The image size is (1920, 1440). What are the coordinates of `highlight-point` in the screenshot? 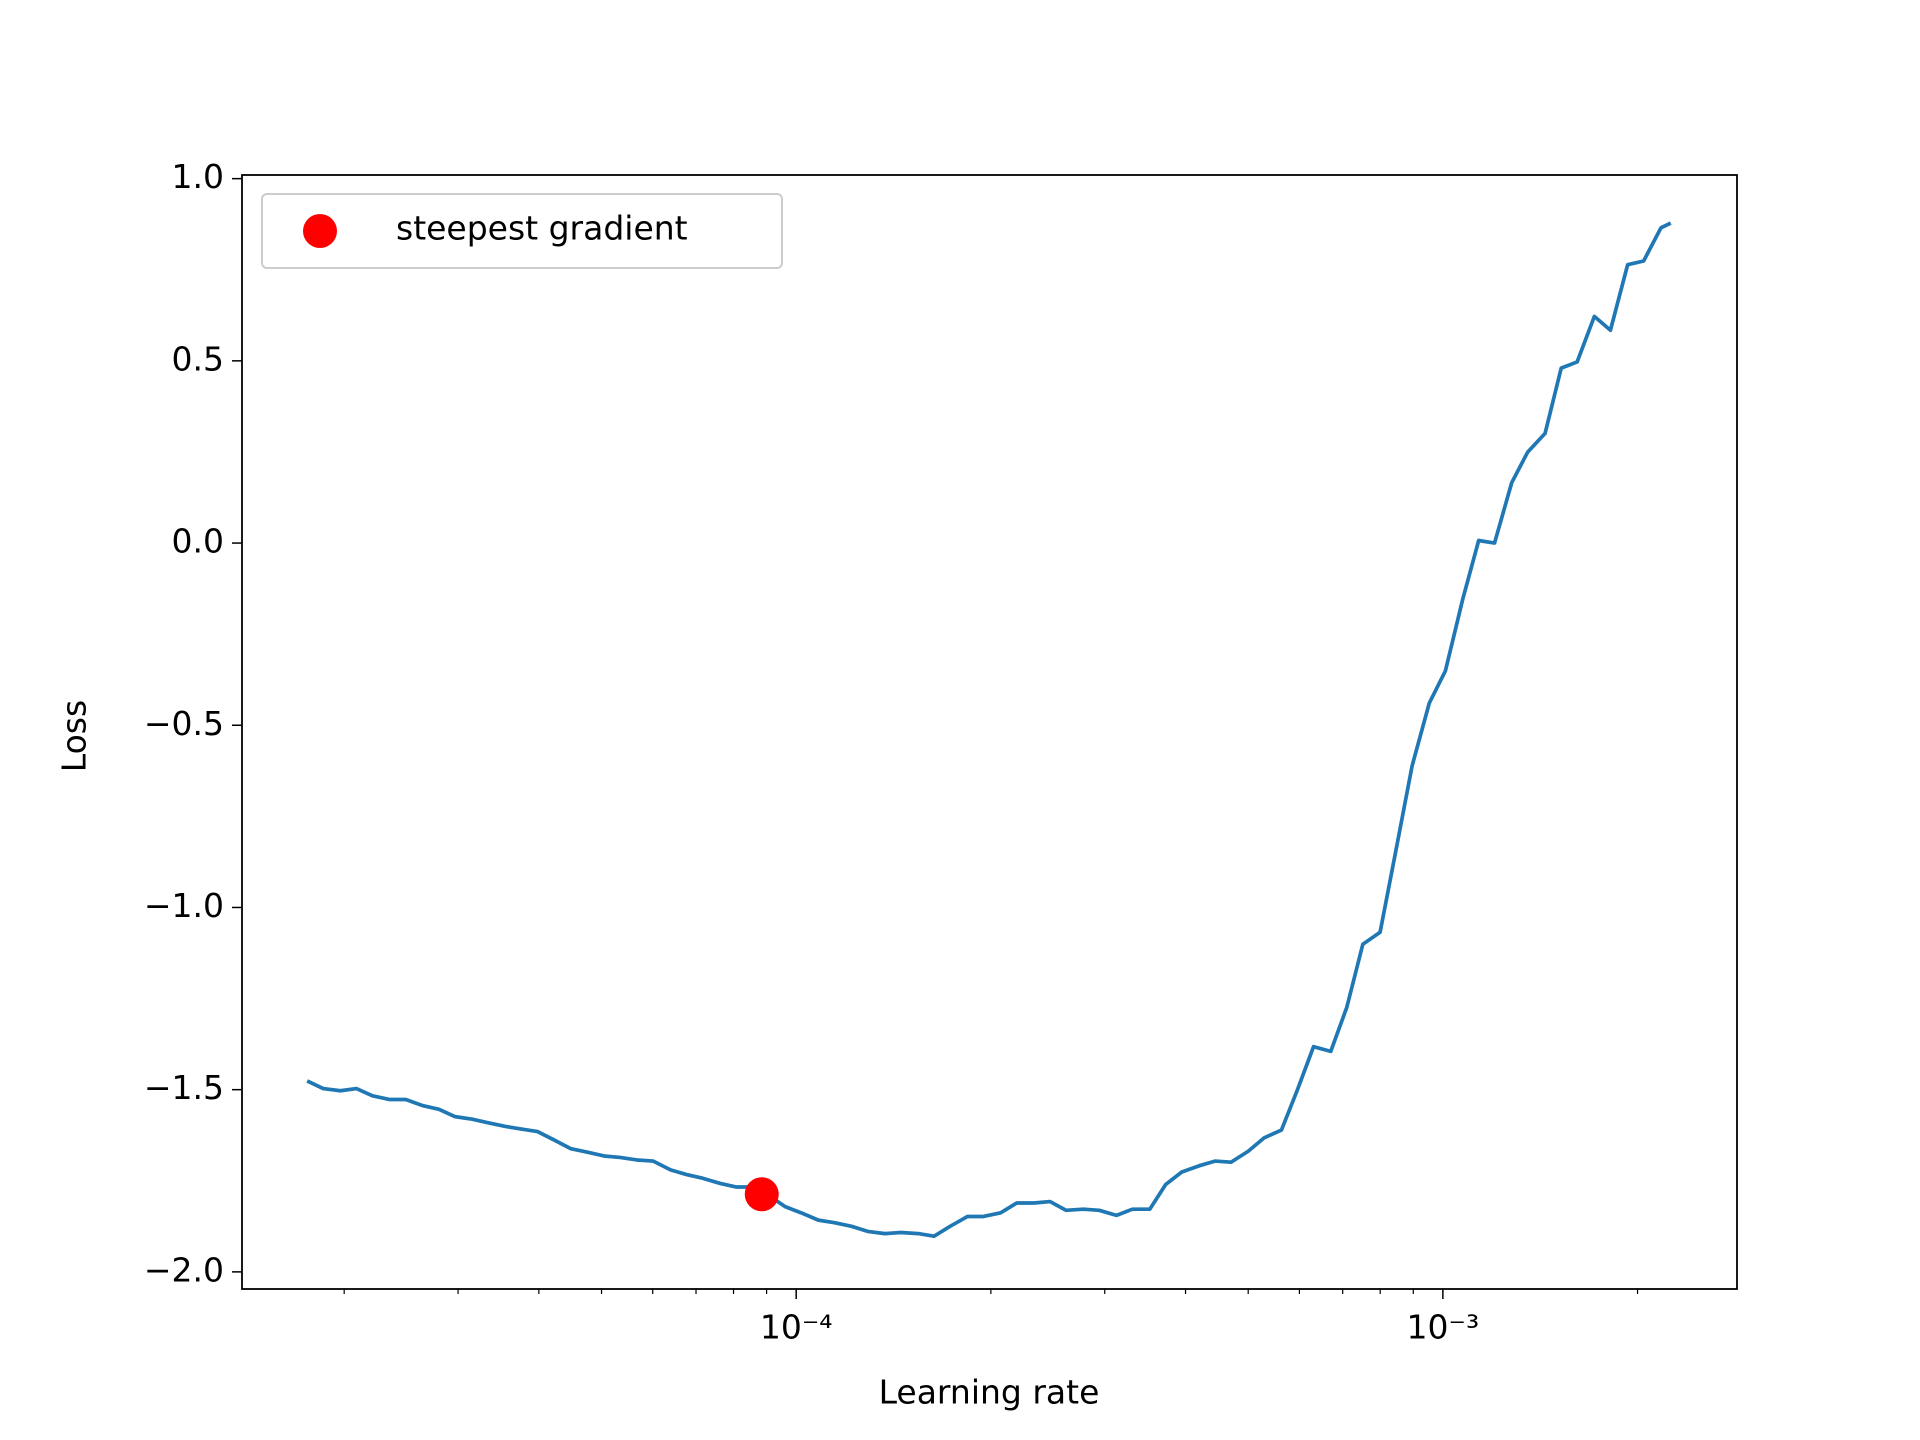 It's located at (761, 1194).